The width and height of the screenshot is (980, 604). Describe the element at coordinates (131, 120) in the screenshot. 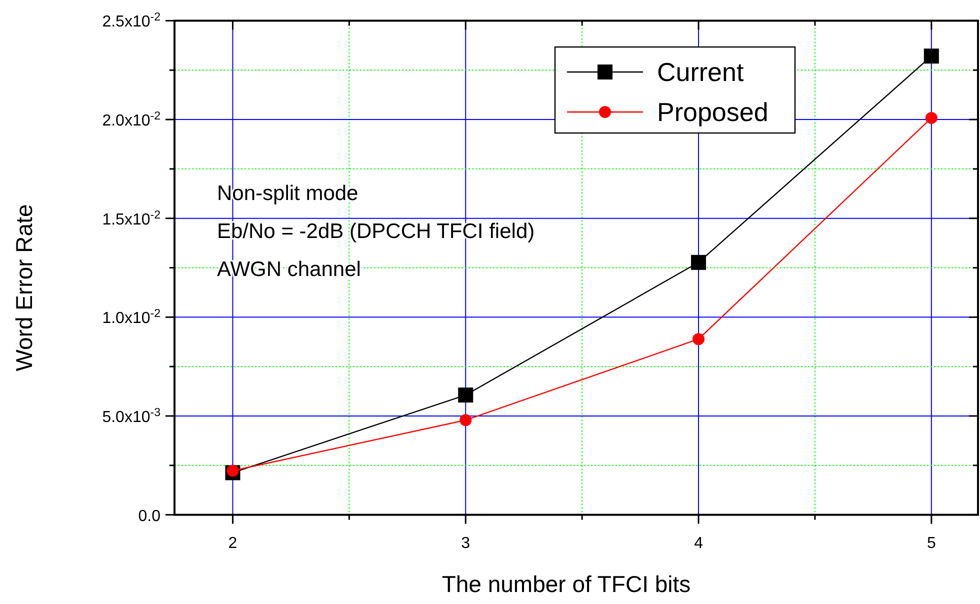

I see `y-tick-label: 2.0x10$^{-2}$` at that location.